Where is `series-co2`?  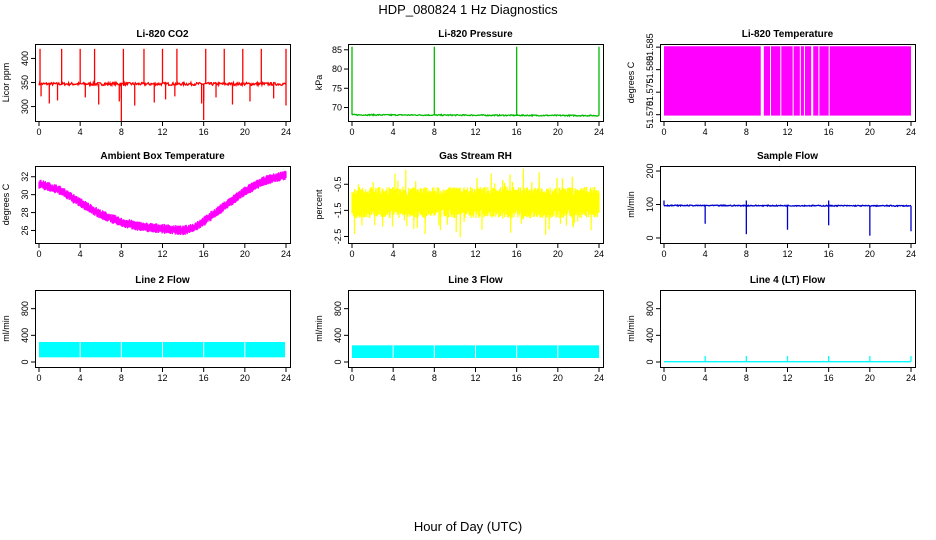 series-co2 is located at coordinates (162, 84).